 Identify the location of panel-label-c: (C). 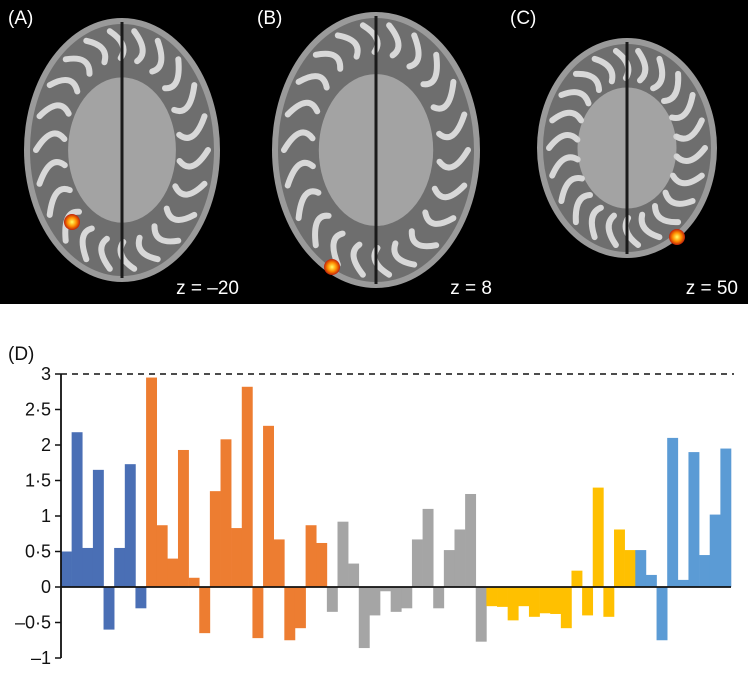
(523, 18).